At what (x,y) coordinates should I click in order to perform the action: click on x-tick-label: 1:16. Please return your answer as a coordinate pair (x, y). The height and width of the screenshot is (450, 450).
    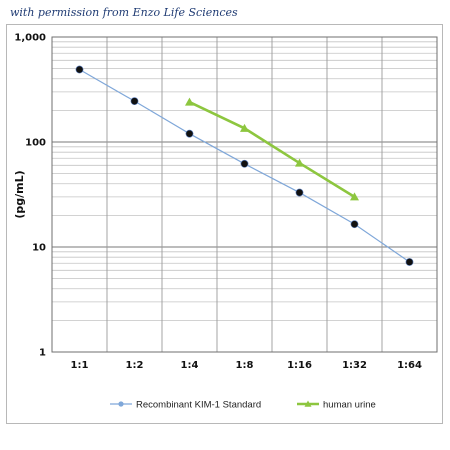
    Looking at the image, I should click on (299, 365).